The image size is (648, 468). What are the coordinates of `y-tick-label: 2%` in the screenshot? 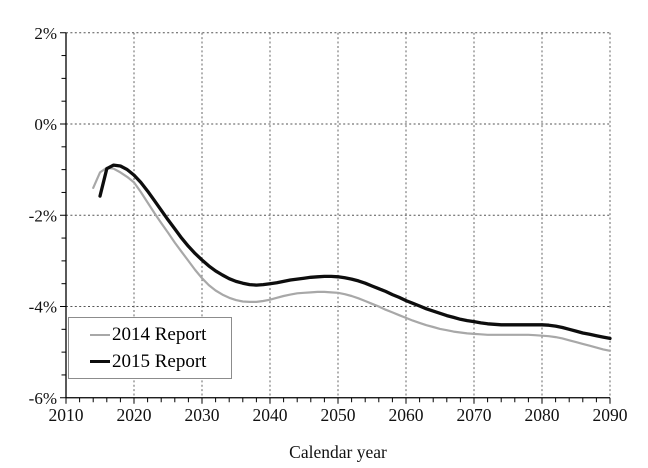 It's located at (45, 33).